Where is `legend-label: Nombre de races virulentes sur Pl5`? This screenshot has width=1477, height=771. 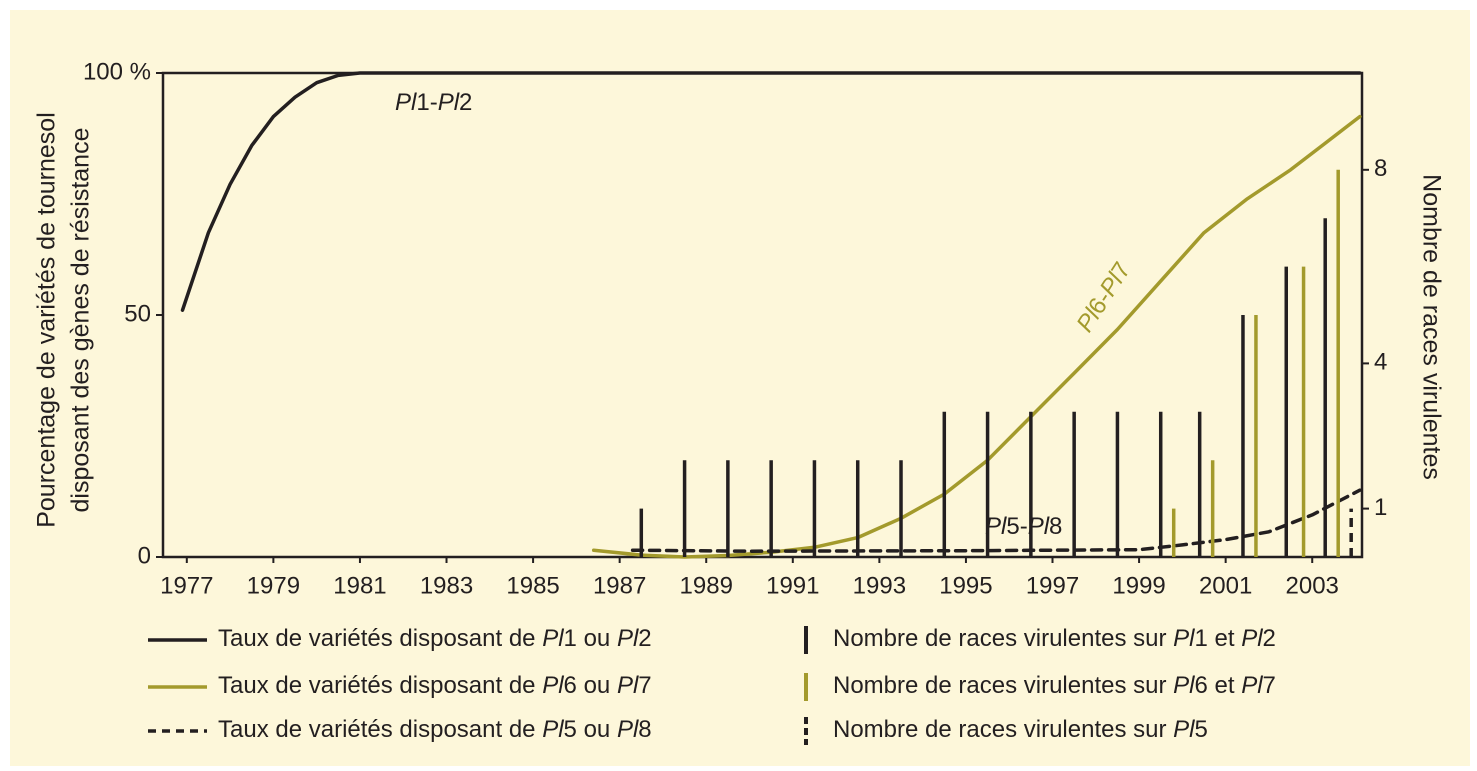
legend-label: Nombre de races virulentes sur Pl5 is located at coordinates (1020, 729).